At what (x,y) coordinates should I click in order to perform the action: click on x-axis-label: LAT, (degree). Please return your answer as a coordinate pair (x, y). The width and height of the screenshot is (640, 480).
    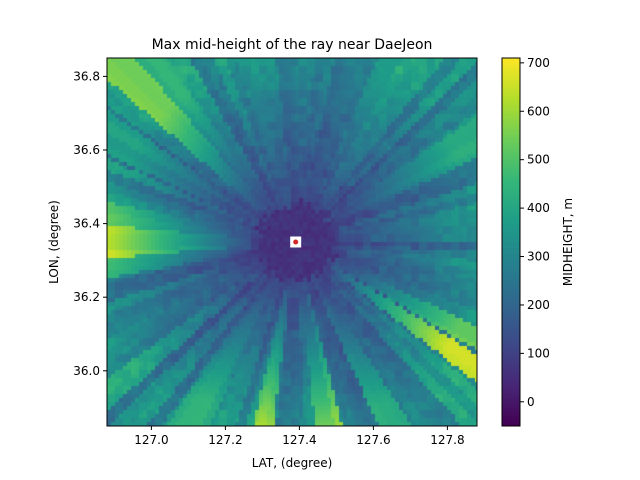
    Looking at the image, I should click on (292, 463).